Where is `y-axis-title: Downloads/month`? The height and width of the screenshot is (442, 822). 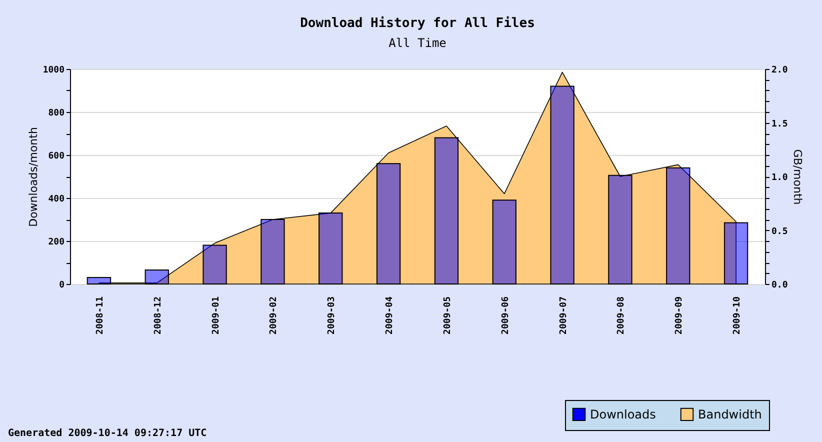
y-axis-title: Downloads/month is located at coordinates (33, 177).